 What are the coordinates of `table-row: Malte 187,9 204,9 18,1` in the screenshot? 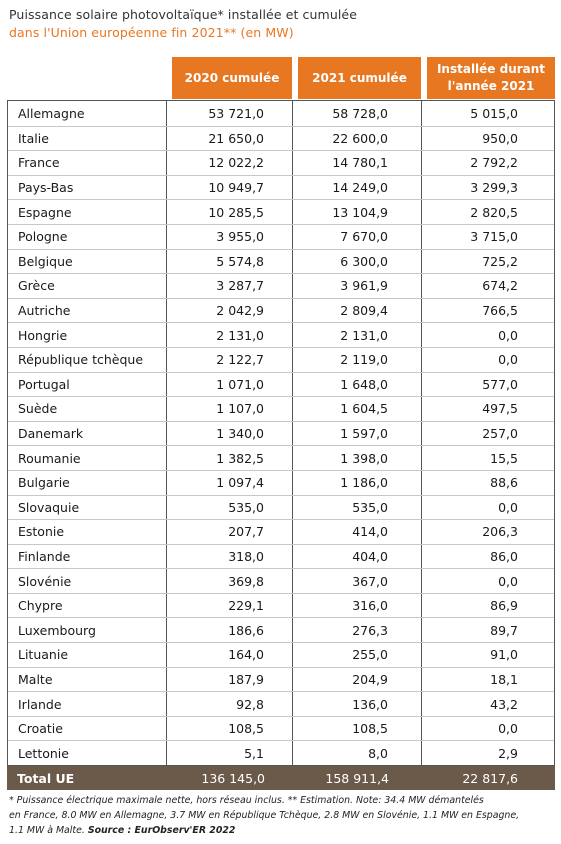 It's located at (281, 679).